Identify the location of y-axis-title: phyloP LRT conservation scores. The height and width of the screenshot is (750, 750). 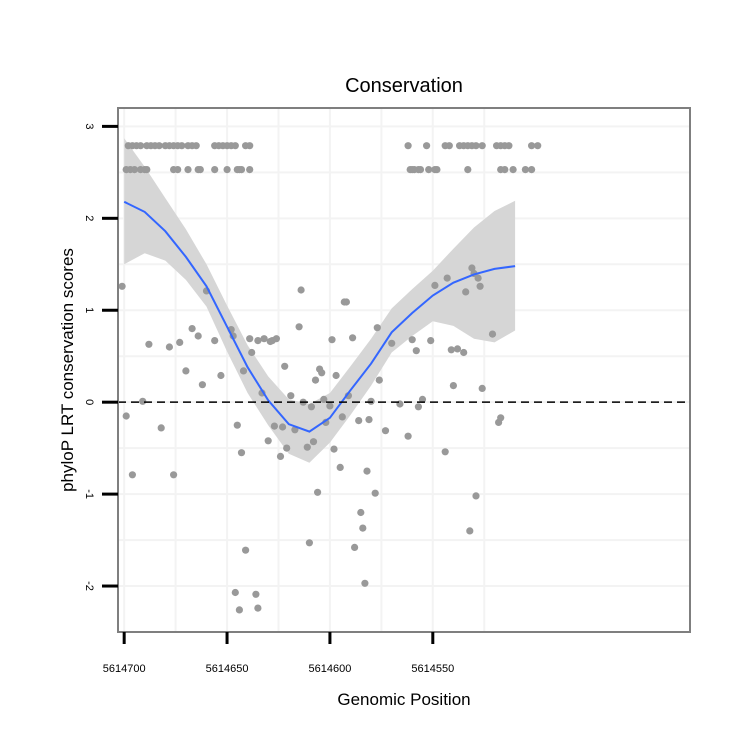
(67, 370).